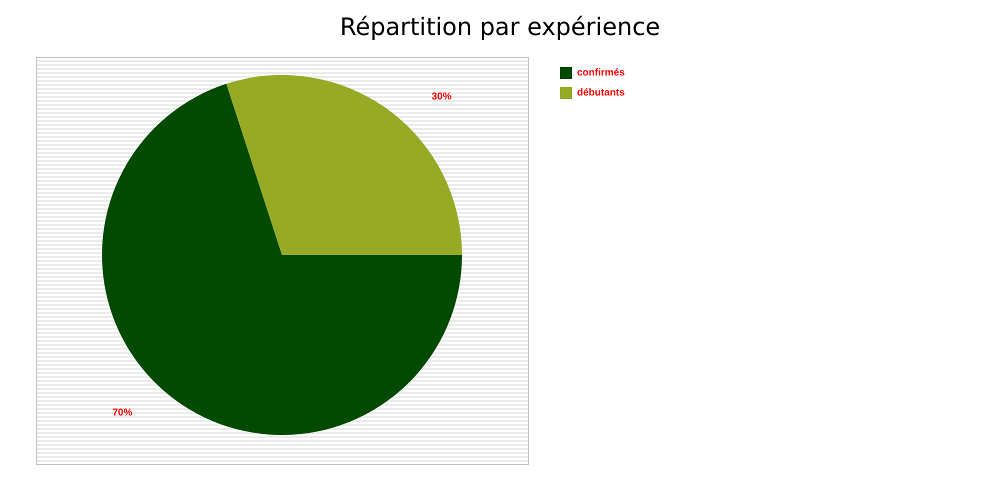 This screenshot has height=500, width=1000. Describe the element at coordinates (500, 27) in the screenshot. I see `chart-title: Répartition par expérience` at that location.